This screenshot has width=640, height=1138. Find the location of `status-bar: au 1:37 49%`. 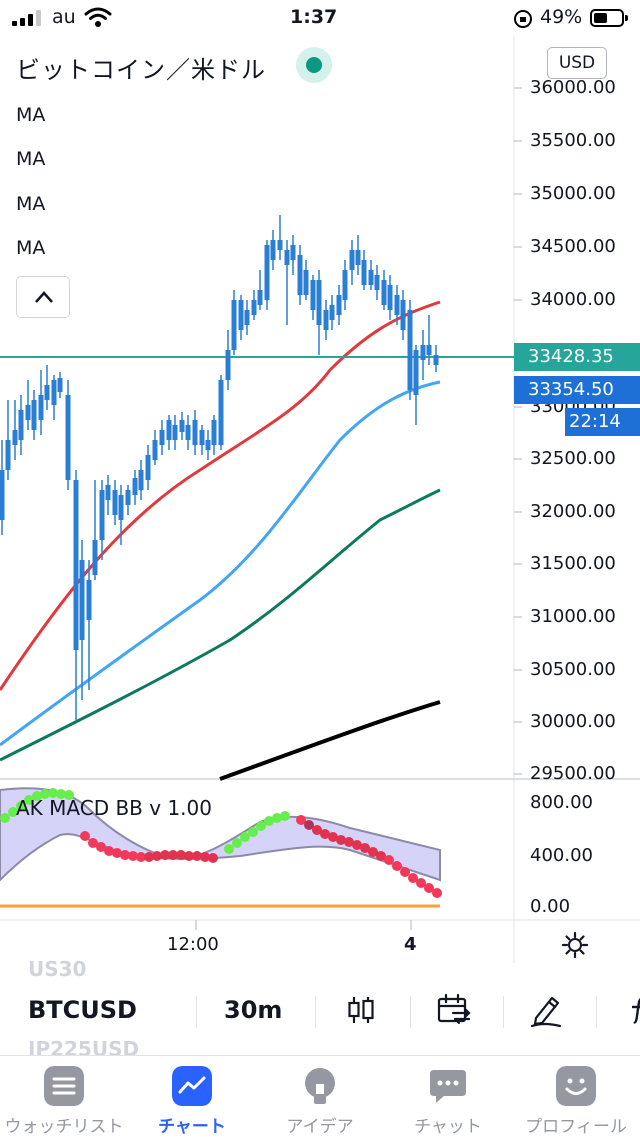

status-bar: au 1:37 49% is located at coordinates (320, 18).